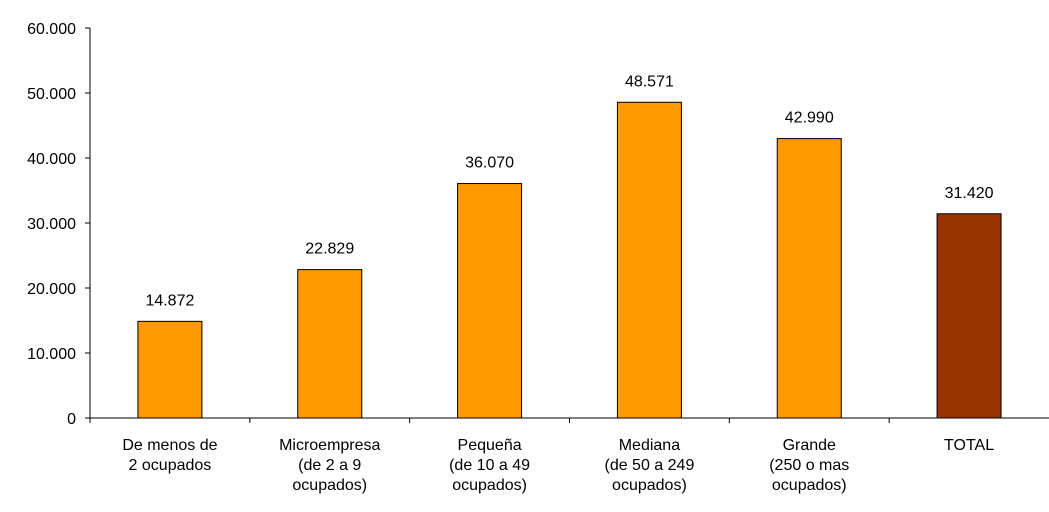 Image resolution: width=1049 pixels, height=512 pixels. Describe the element at coordinates (51, 354) in the screenshot. I see `y-tick-label: 10.000` at that location.